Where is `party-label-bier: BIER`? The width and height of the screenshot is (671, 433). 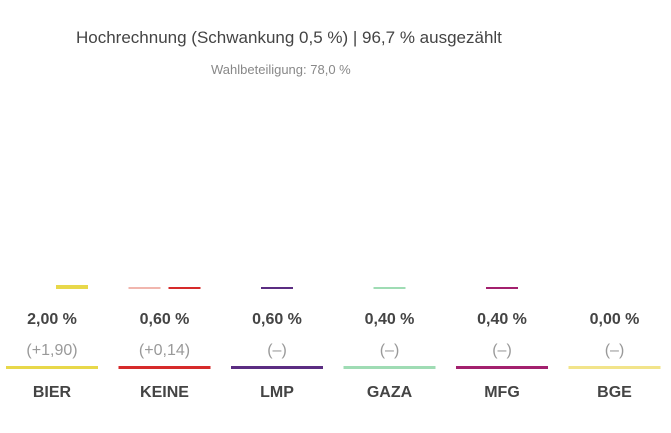
party-label-bier: BIER is located at coordinates (52, 392).